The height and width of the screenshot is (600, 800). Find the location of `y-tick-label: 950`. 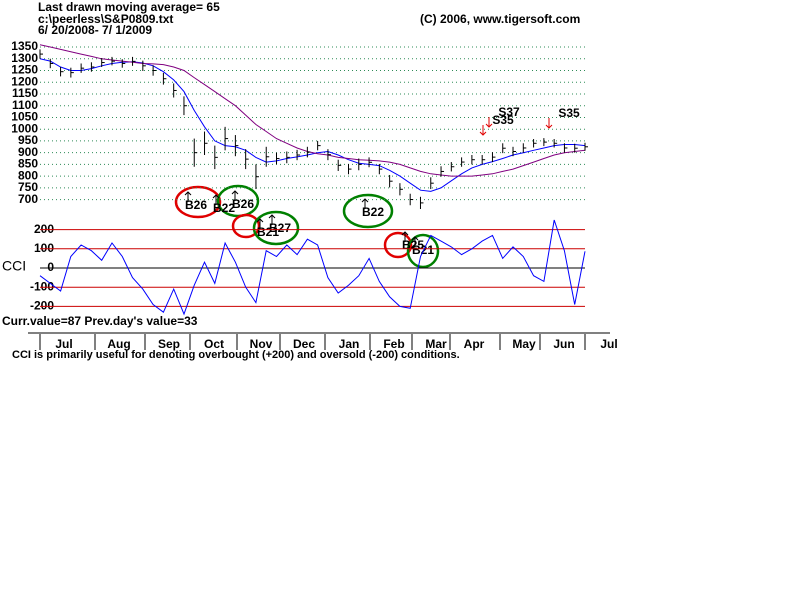

y-tick-label: 950 is located at coordinates (28, 140).